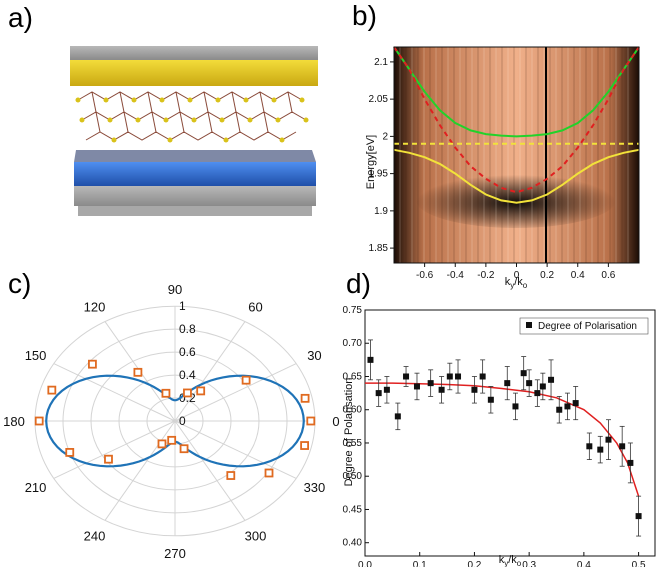  I want to click on polar-r-label: 0, so click(182, 421).